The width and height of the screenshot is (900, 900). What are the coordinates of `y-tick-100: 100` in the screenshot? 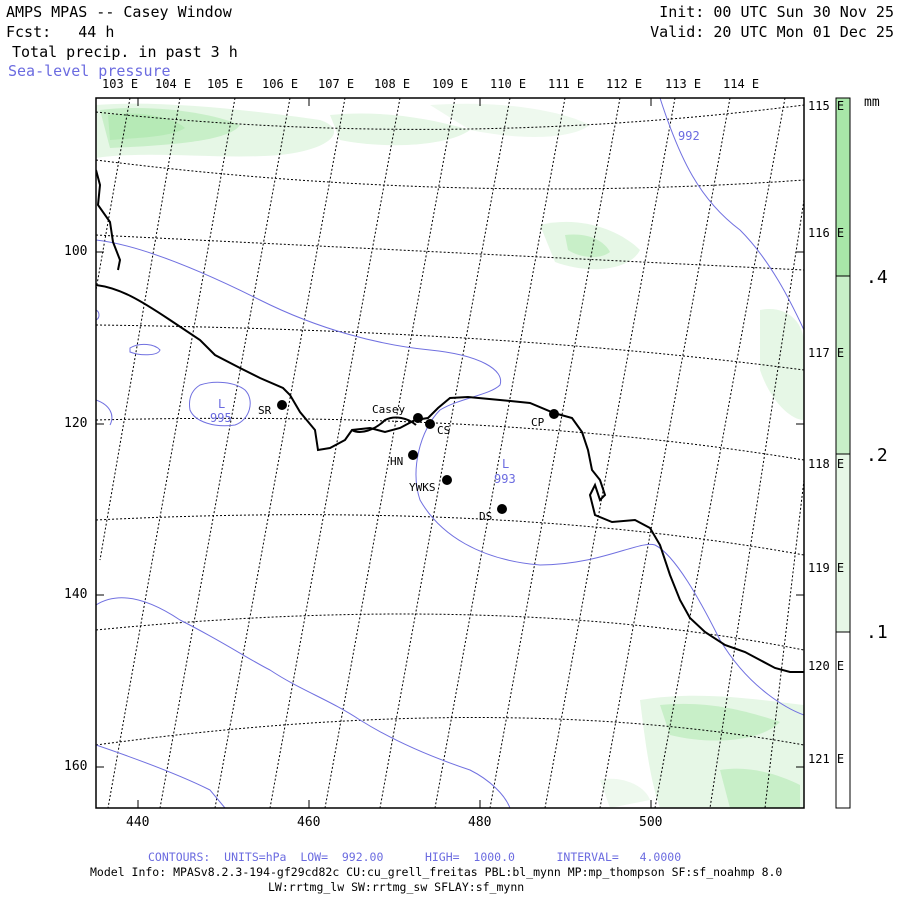 It's located at (76, 251).